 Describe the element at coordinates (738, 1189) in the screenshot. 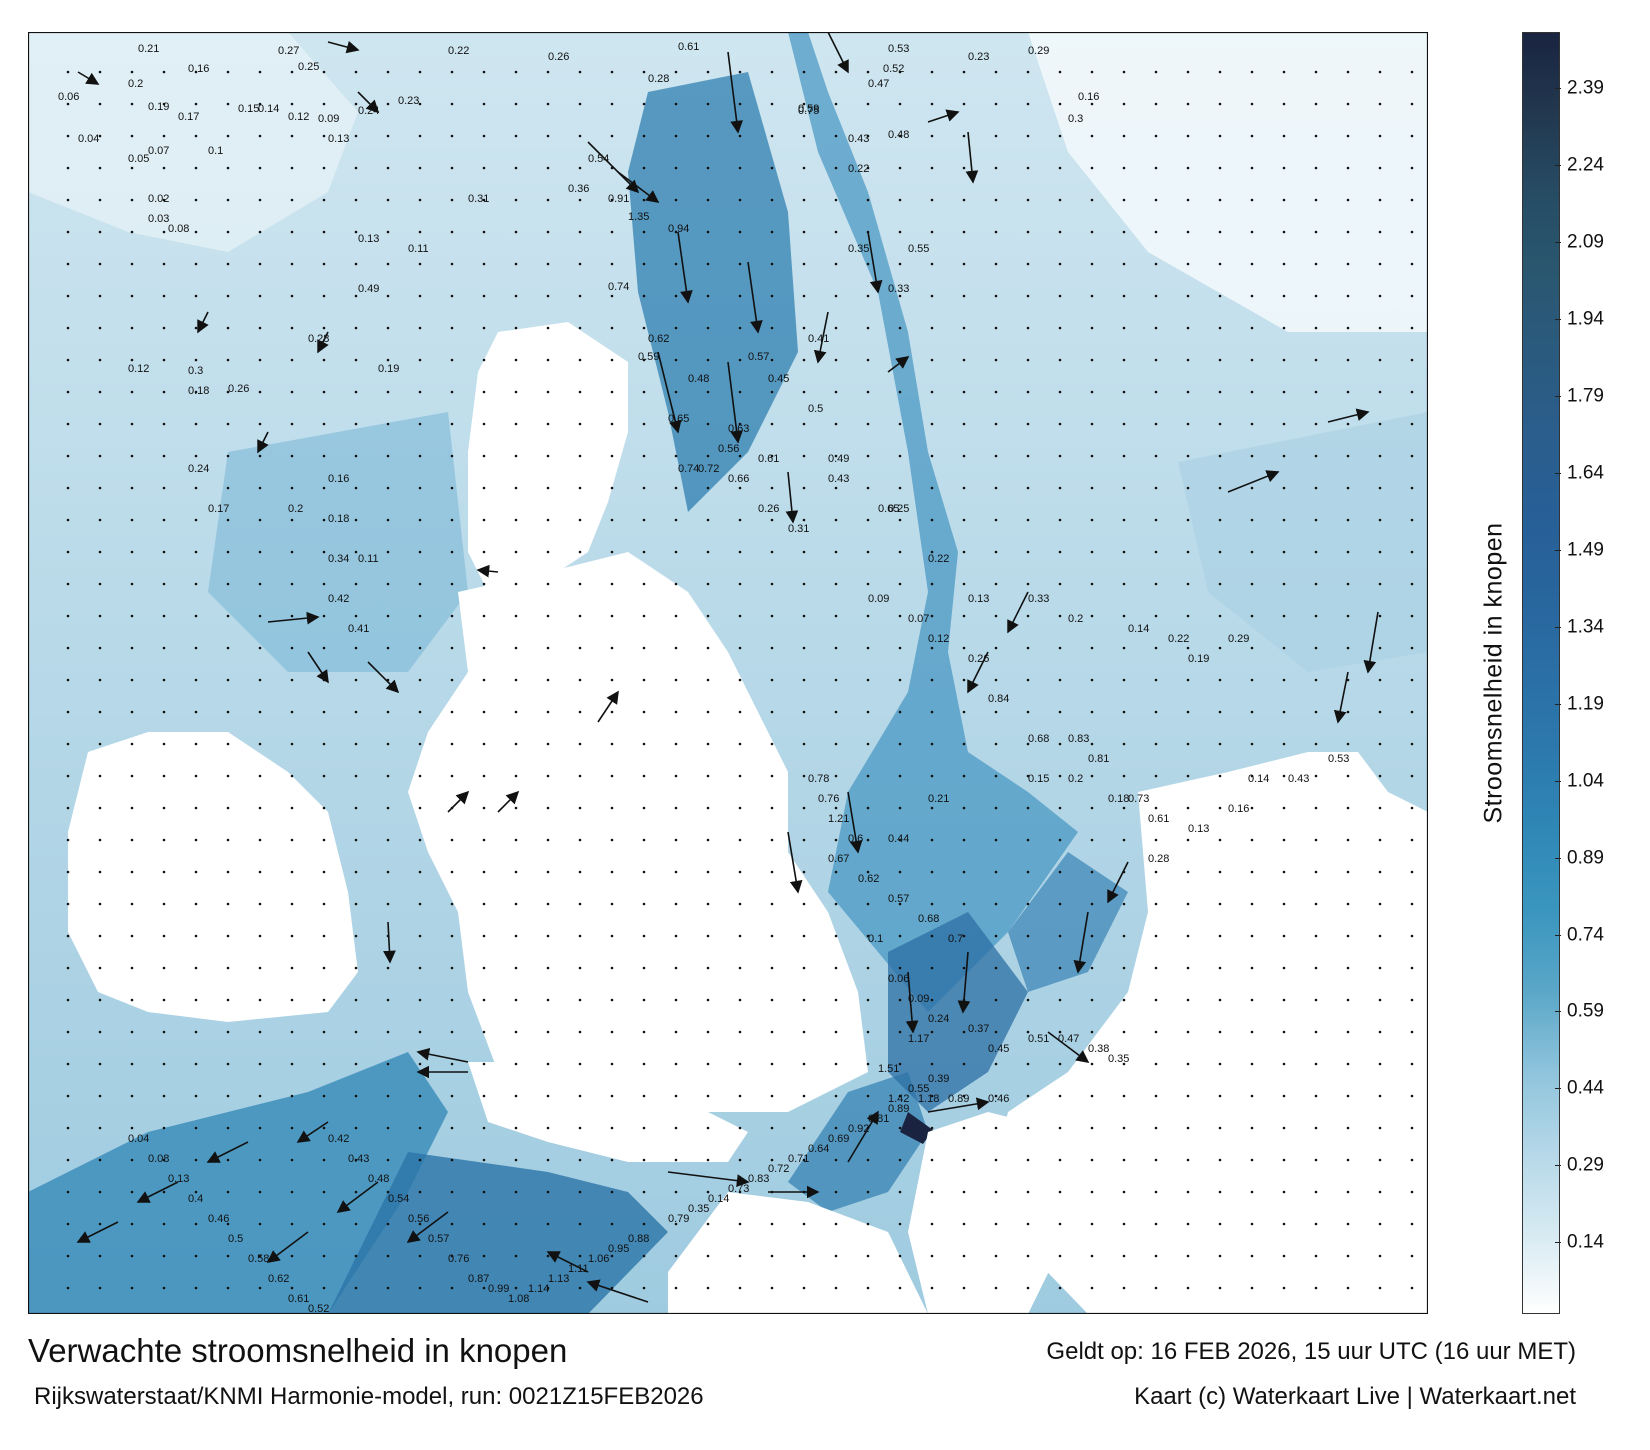

I see `speed-label: 0.73` at that location.